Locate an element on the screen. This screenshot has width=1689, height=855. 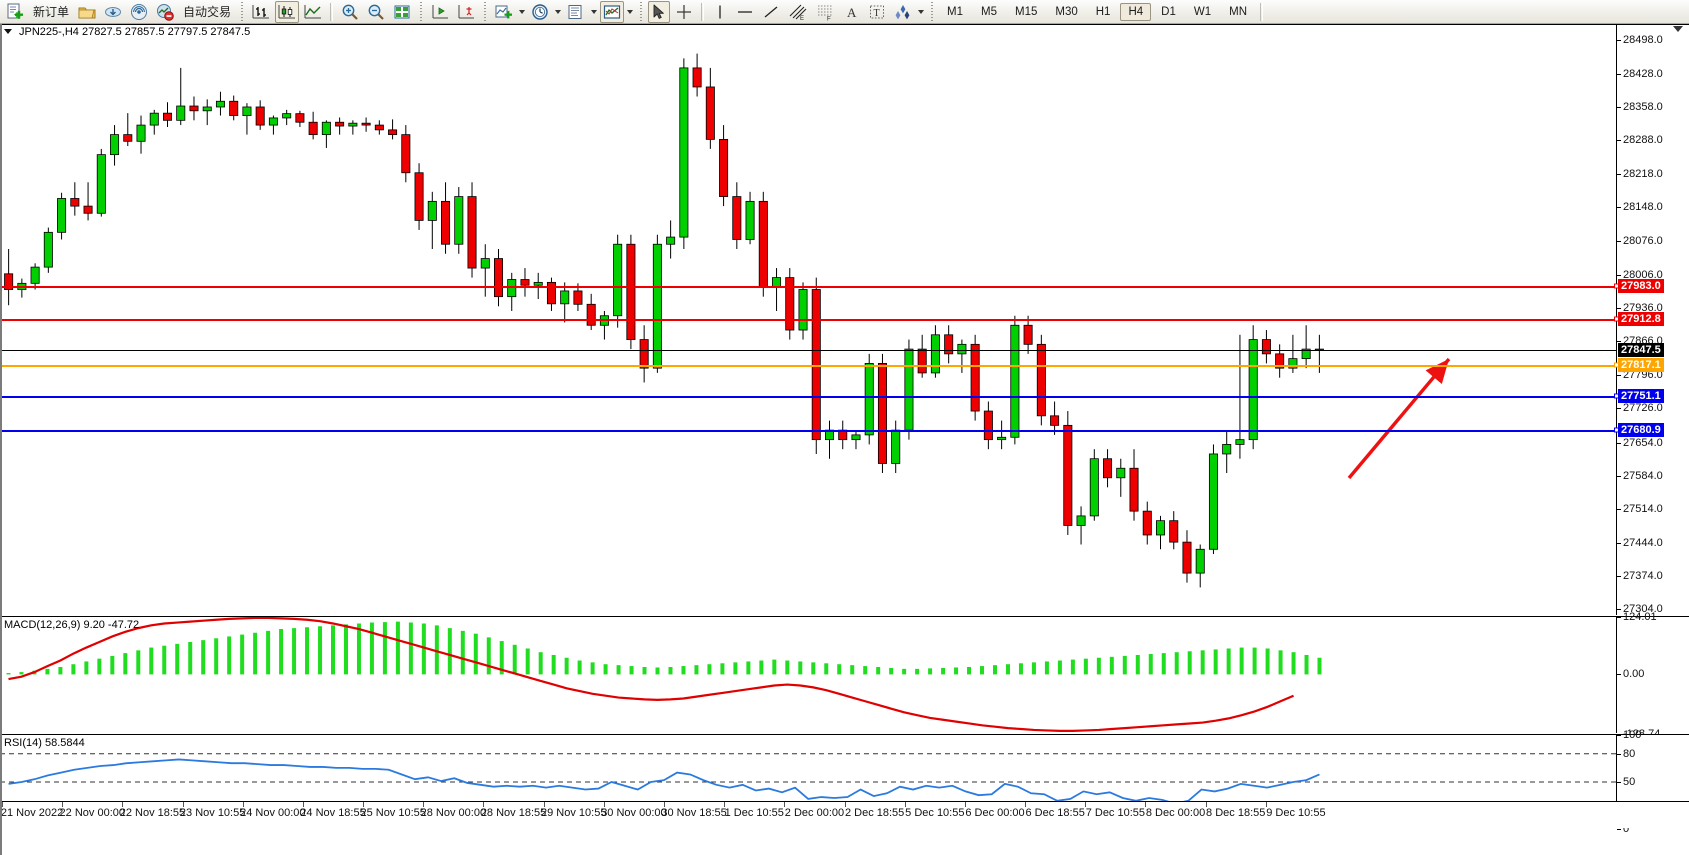
equidistant-channel-icon: E is located at coordinates (798, 12).